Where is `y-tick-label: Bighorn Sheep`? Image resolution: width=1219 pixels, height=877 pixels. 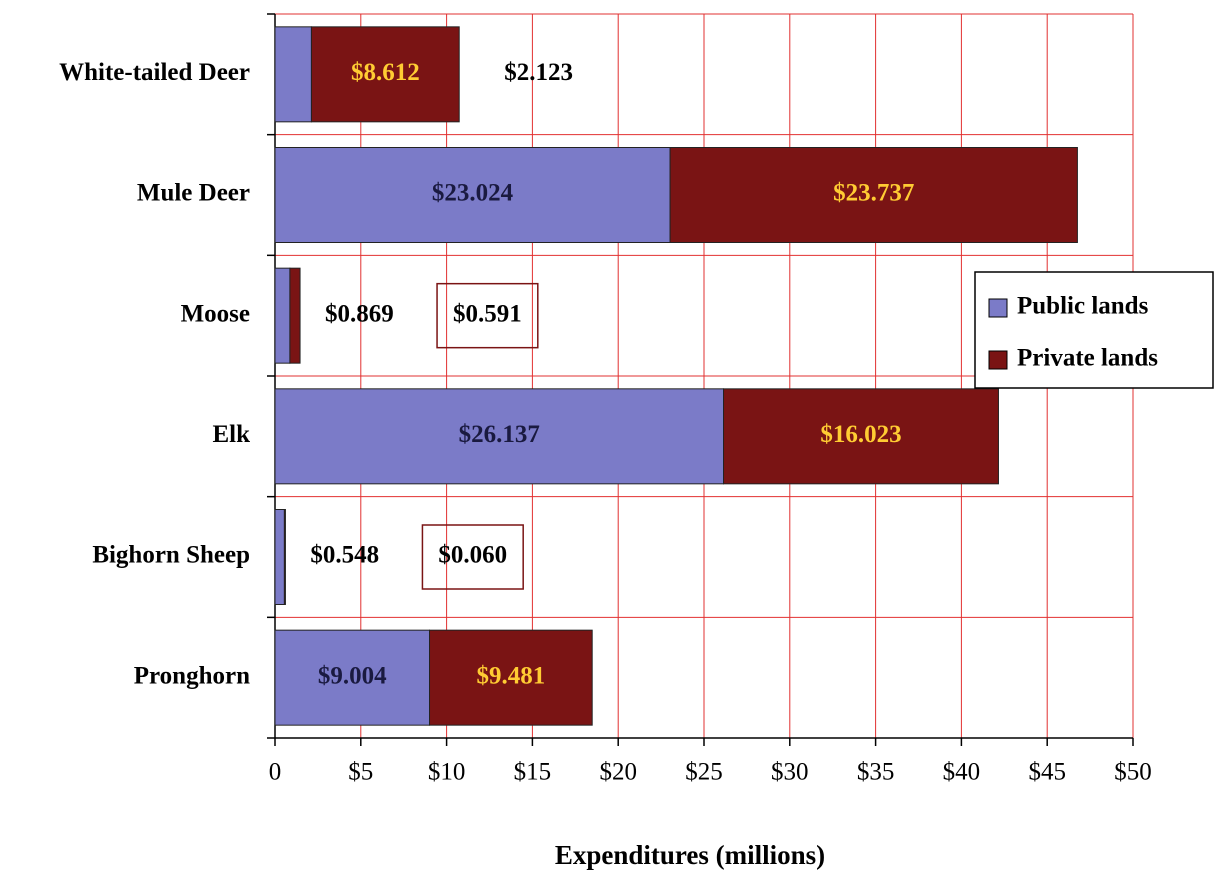
y-tick-label: Bighorn Sheep is located at coordinates (171, 555).